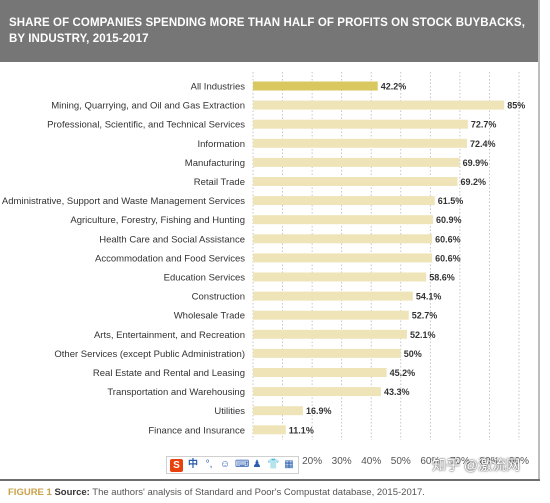  What do you see at coordinates (221, 144) in the screenshot?
I see `category-label: Information` at bounding box center [221, 144].